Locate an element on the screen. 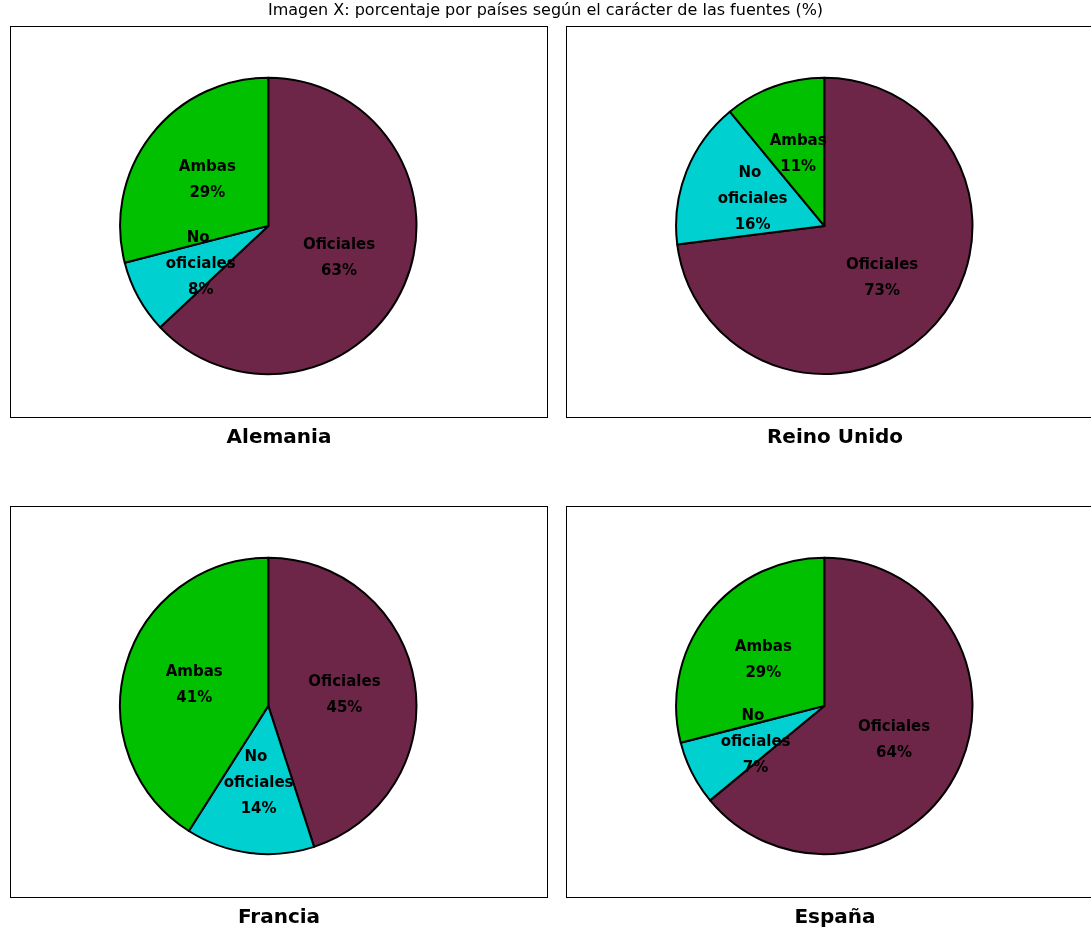  data-label: 8% is located at coordinates (200, 289).